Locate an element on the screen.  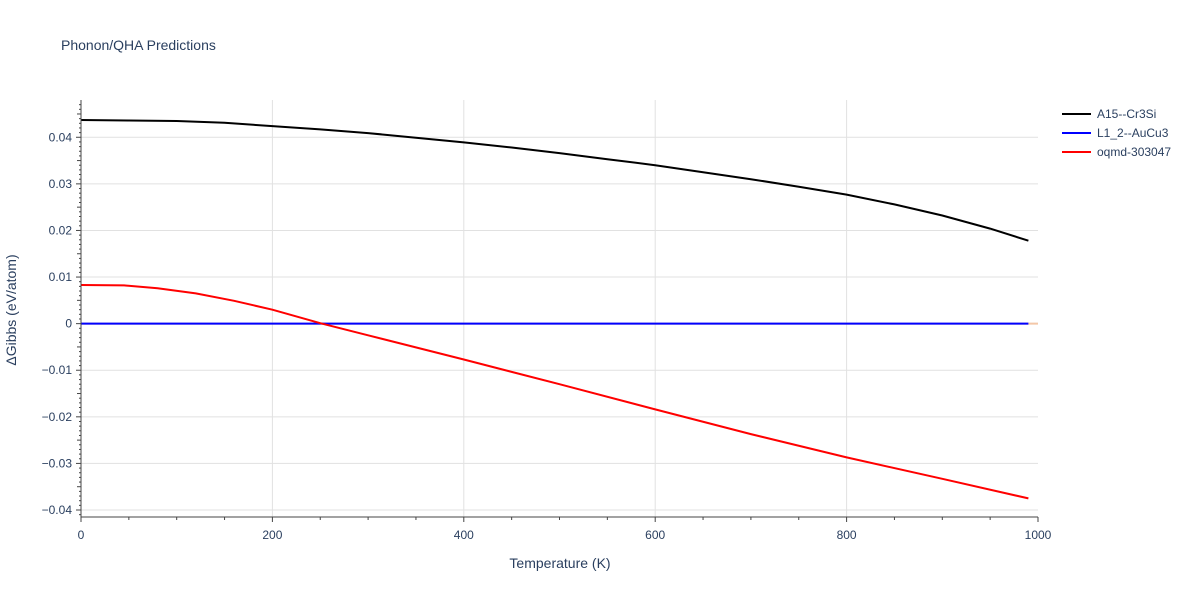
x-tick-label: 200 is located at coordinates (272, 535).